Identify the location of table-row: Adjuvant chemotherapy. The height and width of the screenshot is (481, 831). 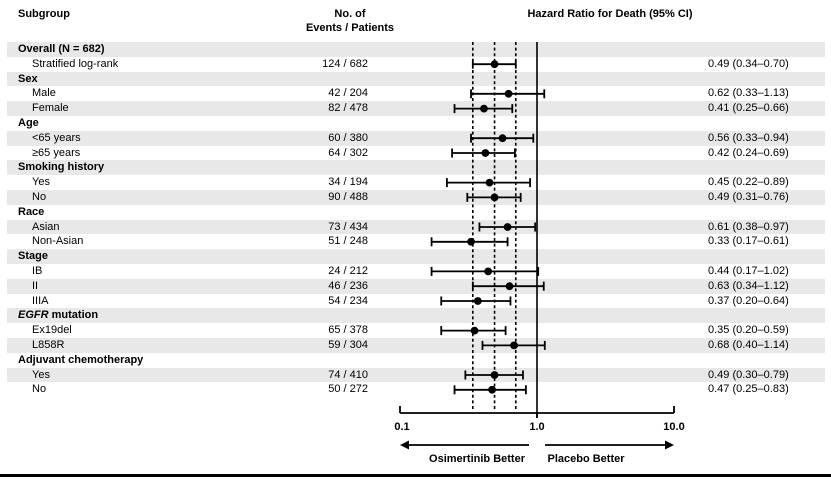
(416, 360).